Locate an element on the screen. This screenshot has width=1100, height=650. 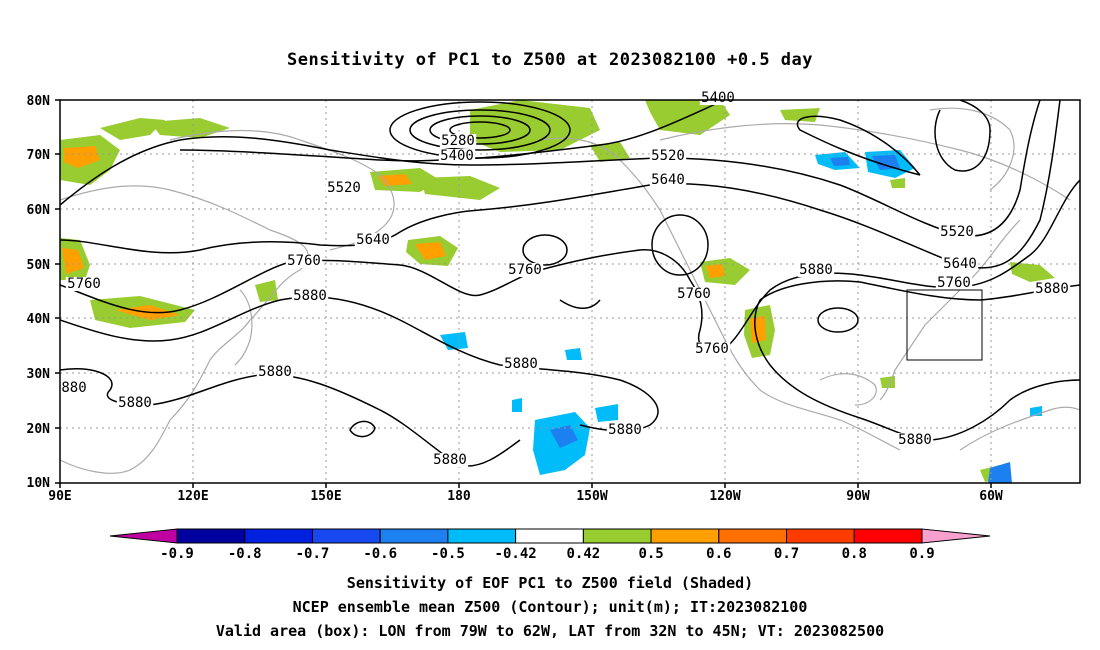
colorbar-label: -0.42 is located at coordinates (516, 554).